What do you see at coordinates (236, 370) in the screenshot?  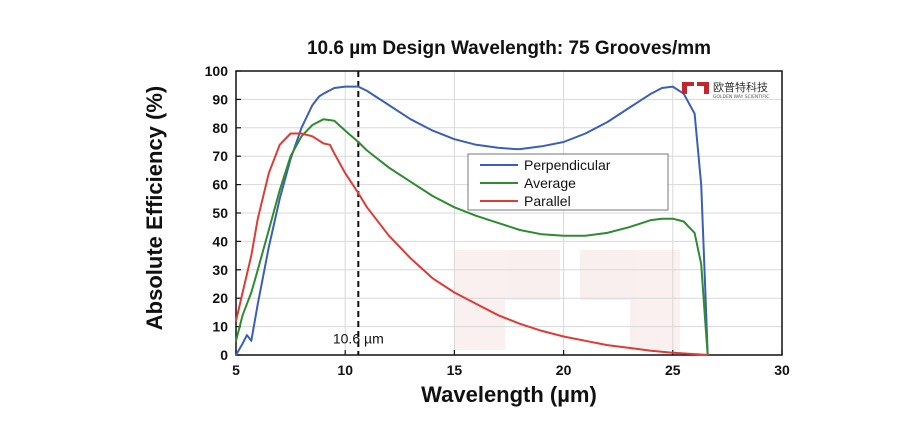 I see `x-tick-label: 5` at bounding box center [236, 370].